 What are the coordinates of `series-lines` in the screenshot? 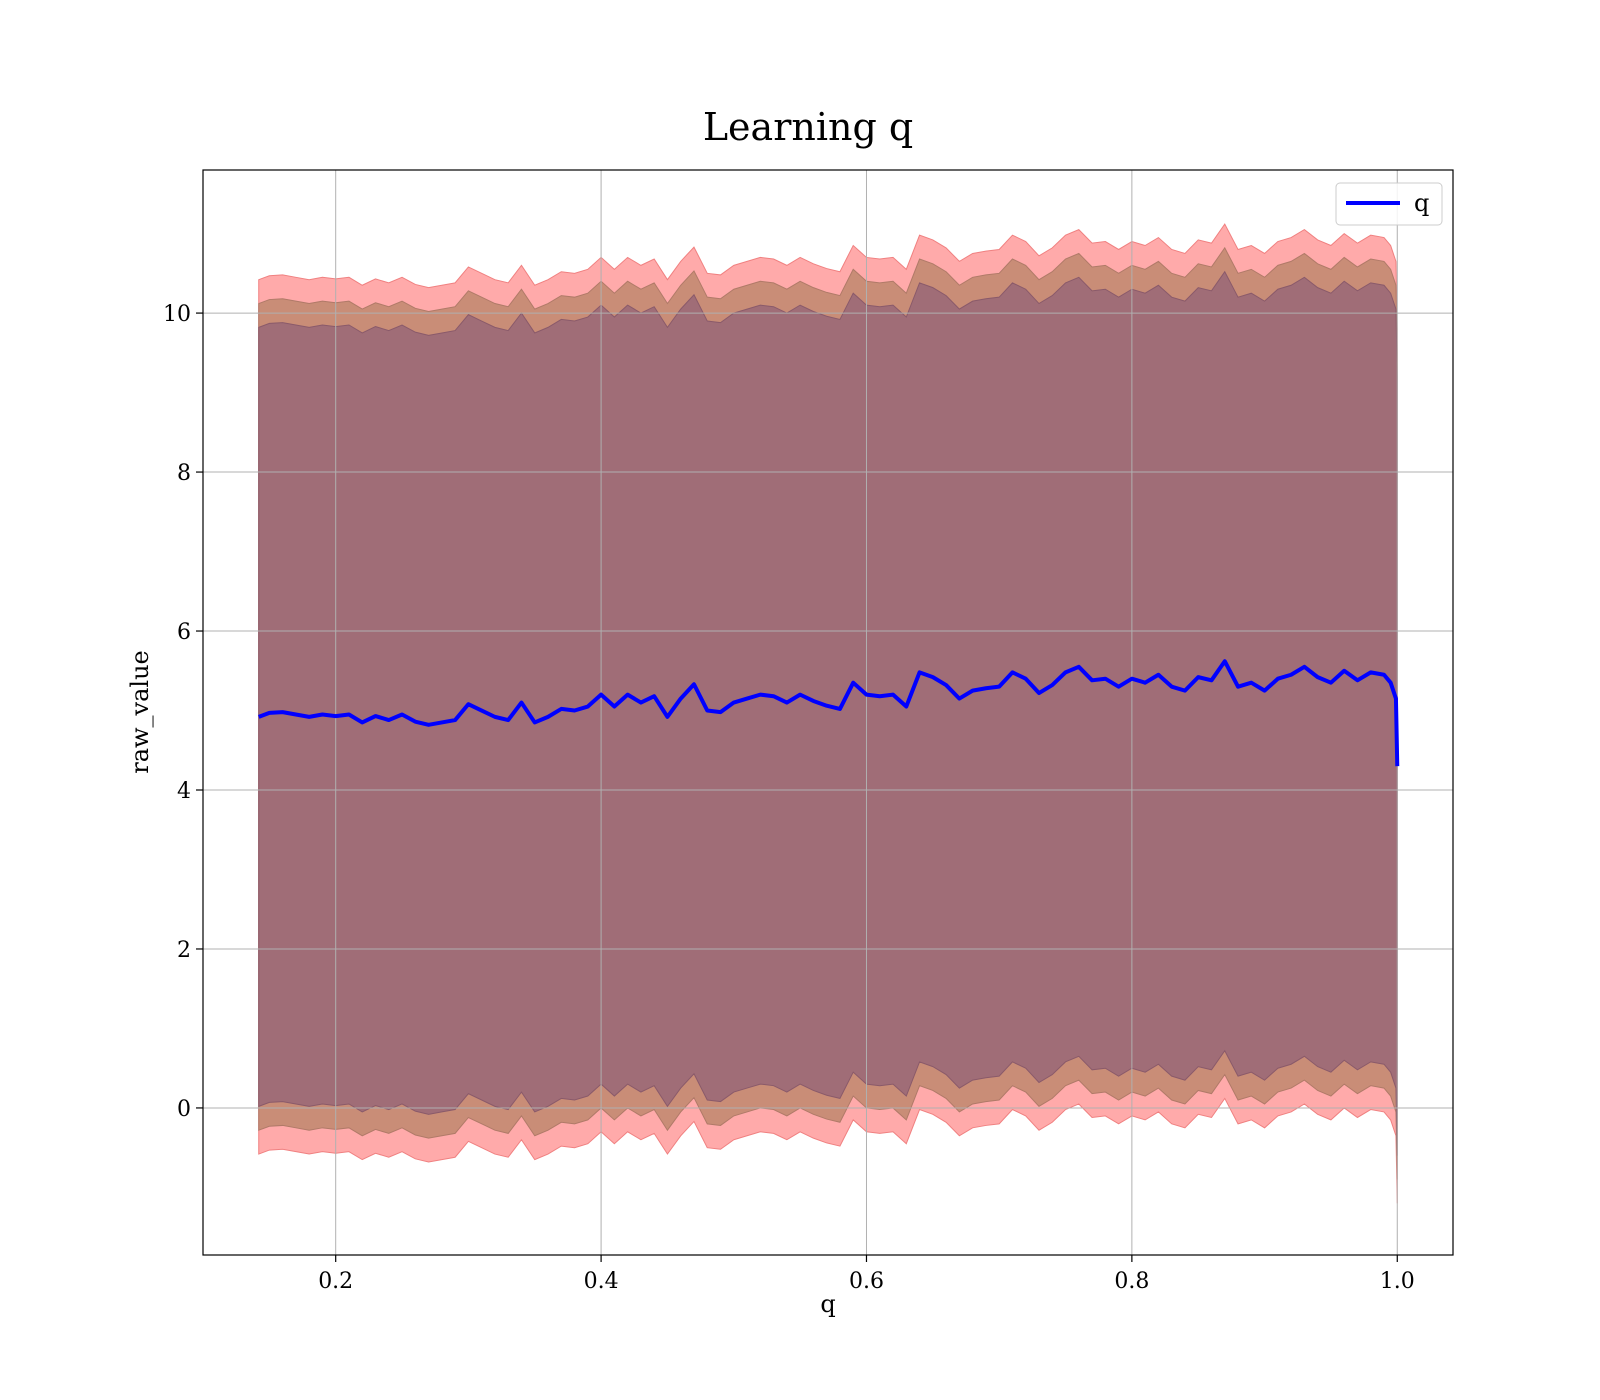 It's located at (829, 713).